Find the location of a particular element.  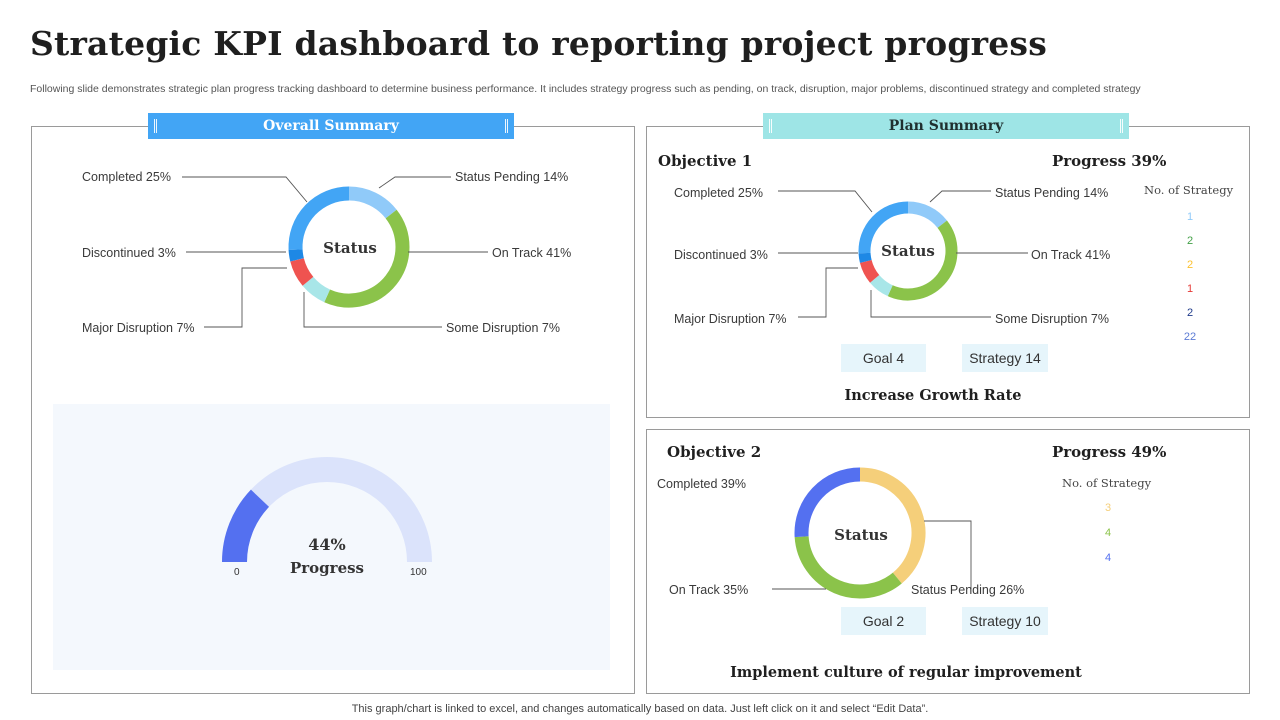

overall-status-donut is located at coordinates (349, 247).